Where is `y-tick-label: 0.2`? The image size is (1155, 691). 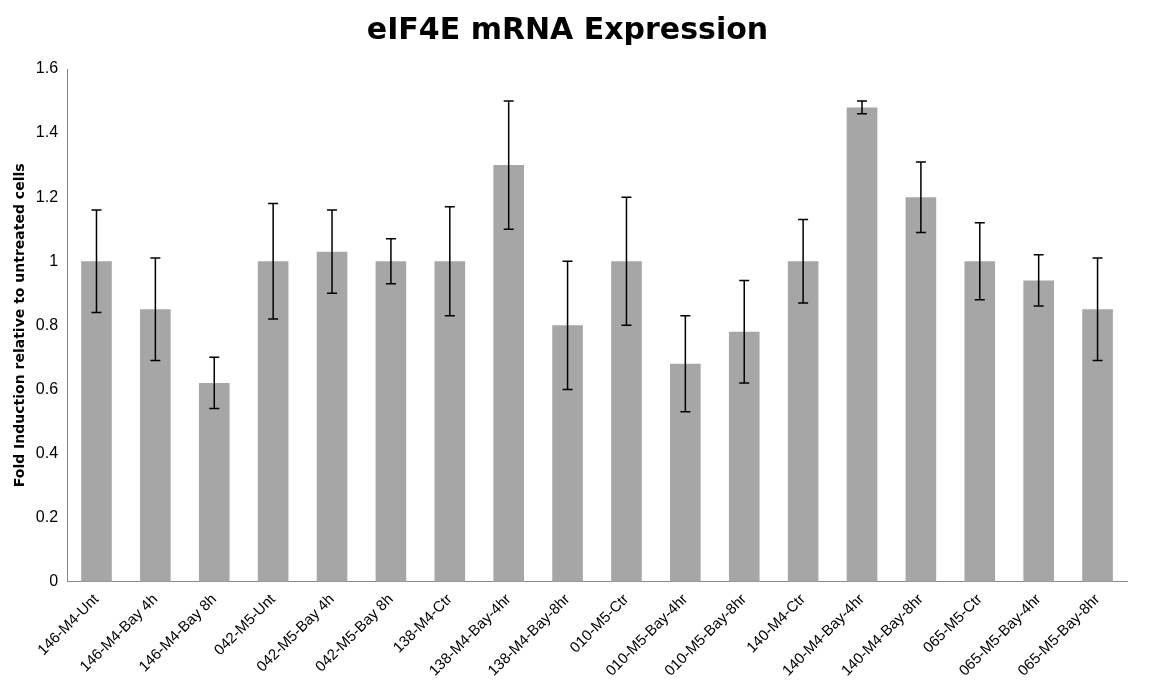
y-tick-label: 0.2 is located at coordinates (47, 516).